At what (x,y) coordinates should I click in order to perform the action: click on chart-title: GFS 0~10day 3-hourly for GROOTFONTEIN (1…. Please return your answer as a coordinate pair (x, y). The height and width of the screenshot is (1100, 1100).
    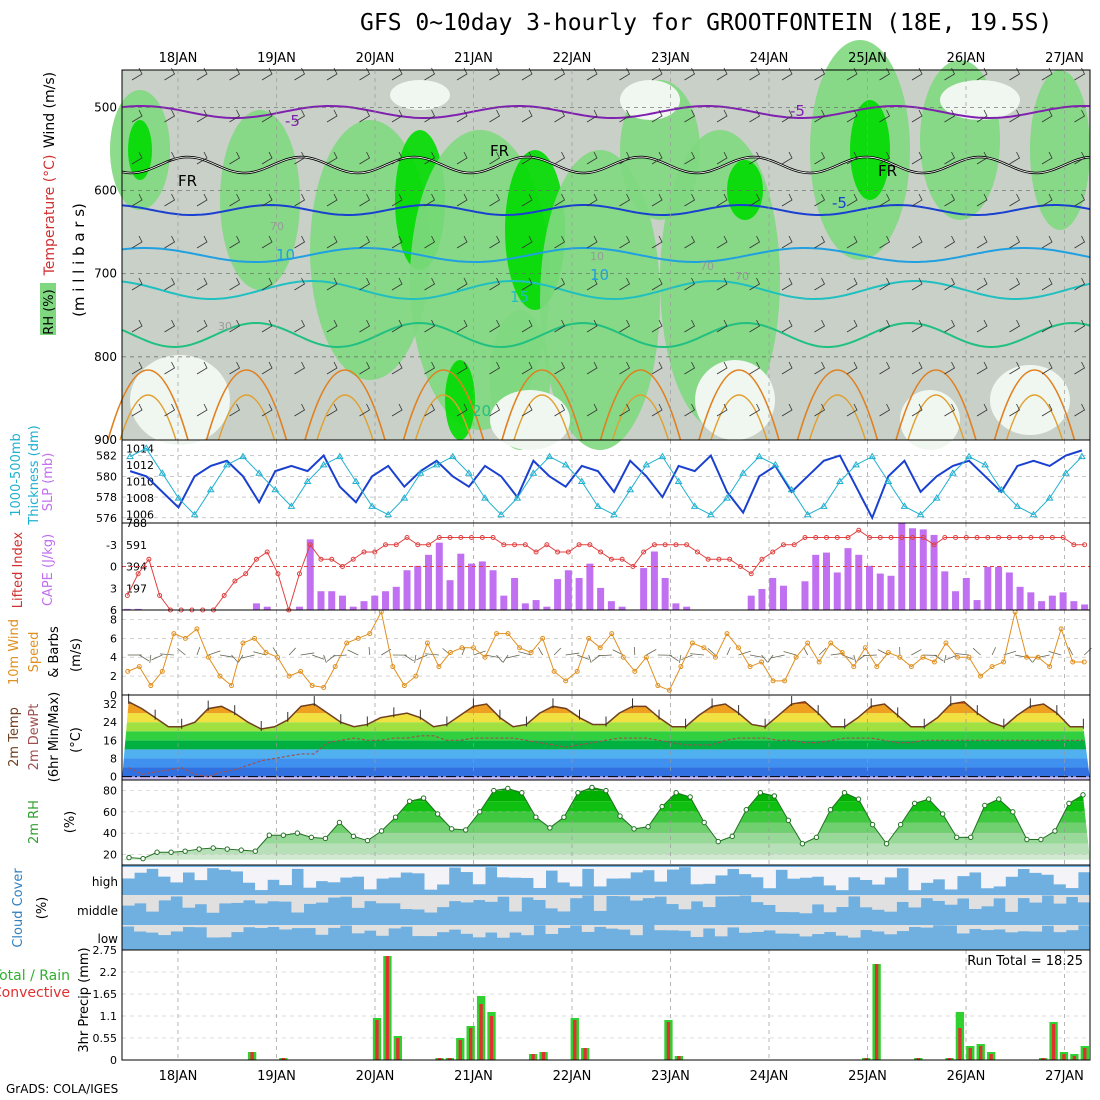
    Looking at the image, I should click on (706, 23).